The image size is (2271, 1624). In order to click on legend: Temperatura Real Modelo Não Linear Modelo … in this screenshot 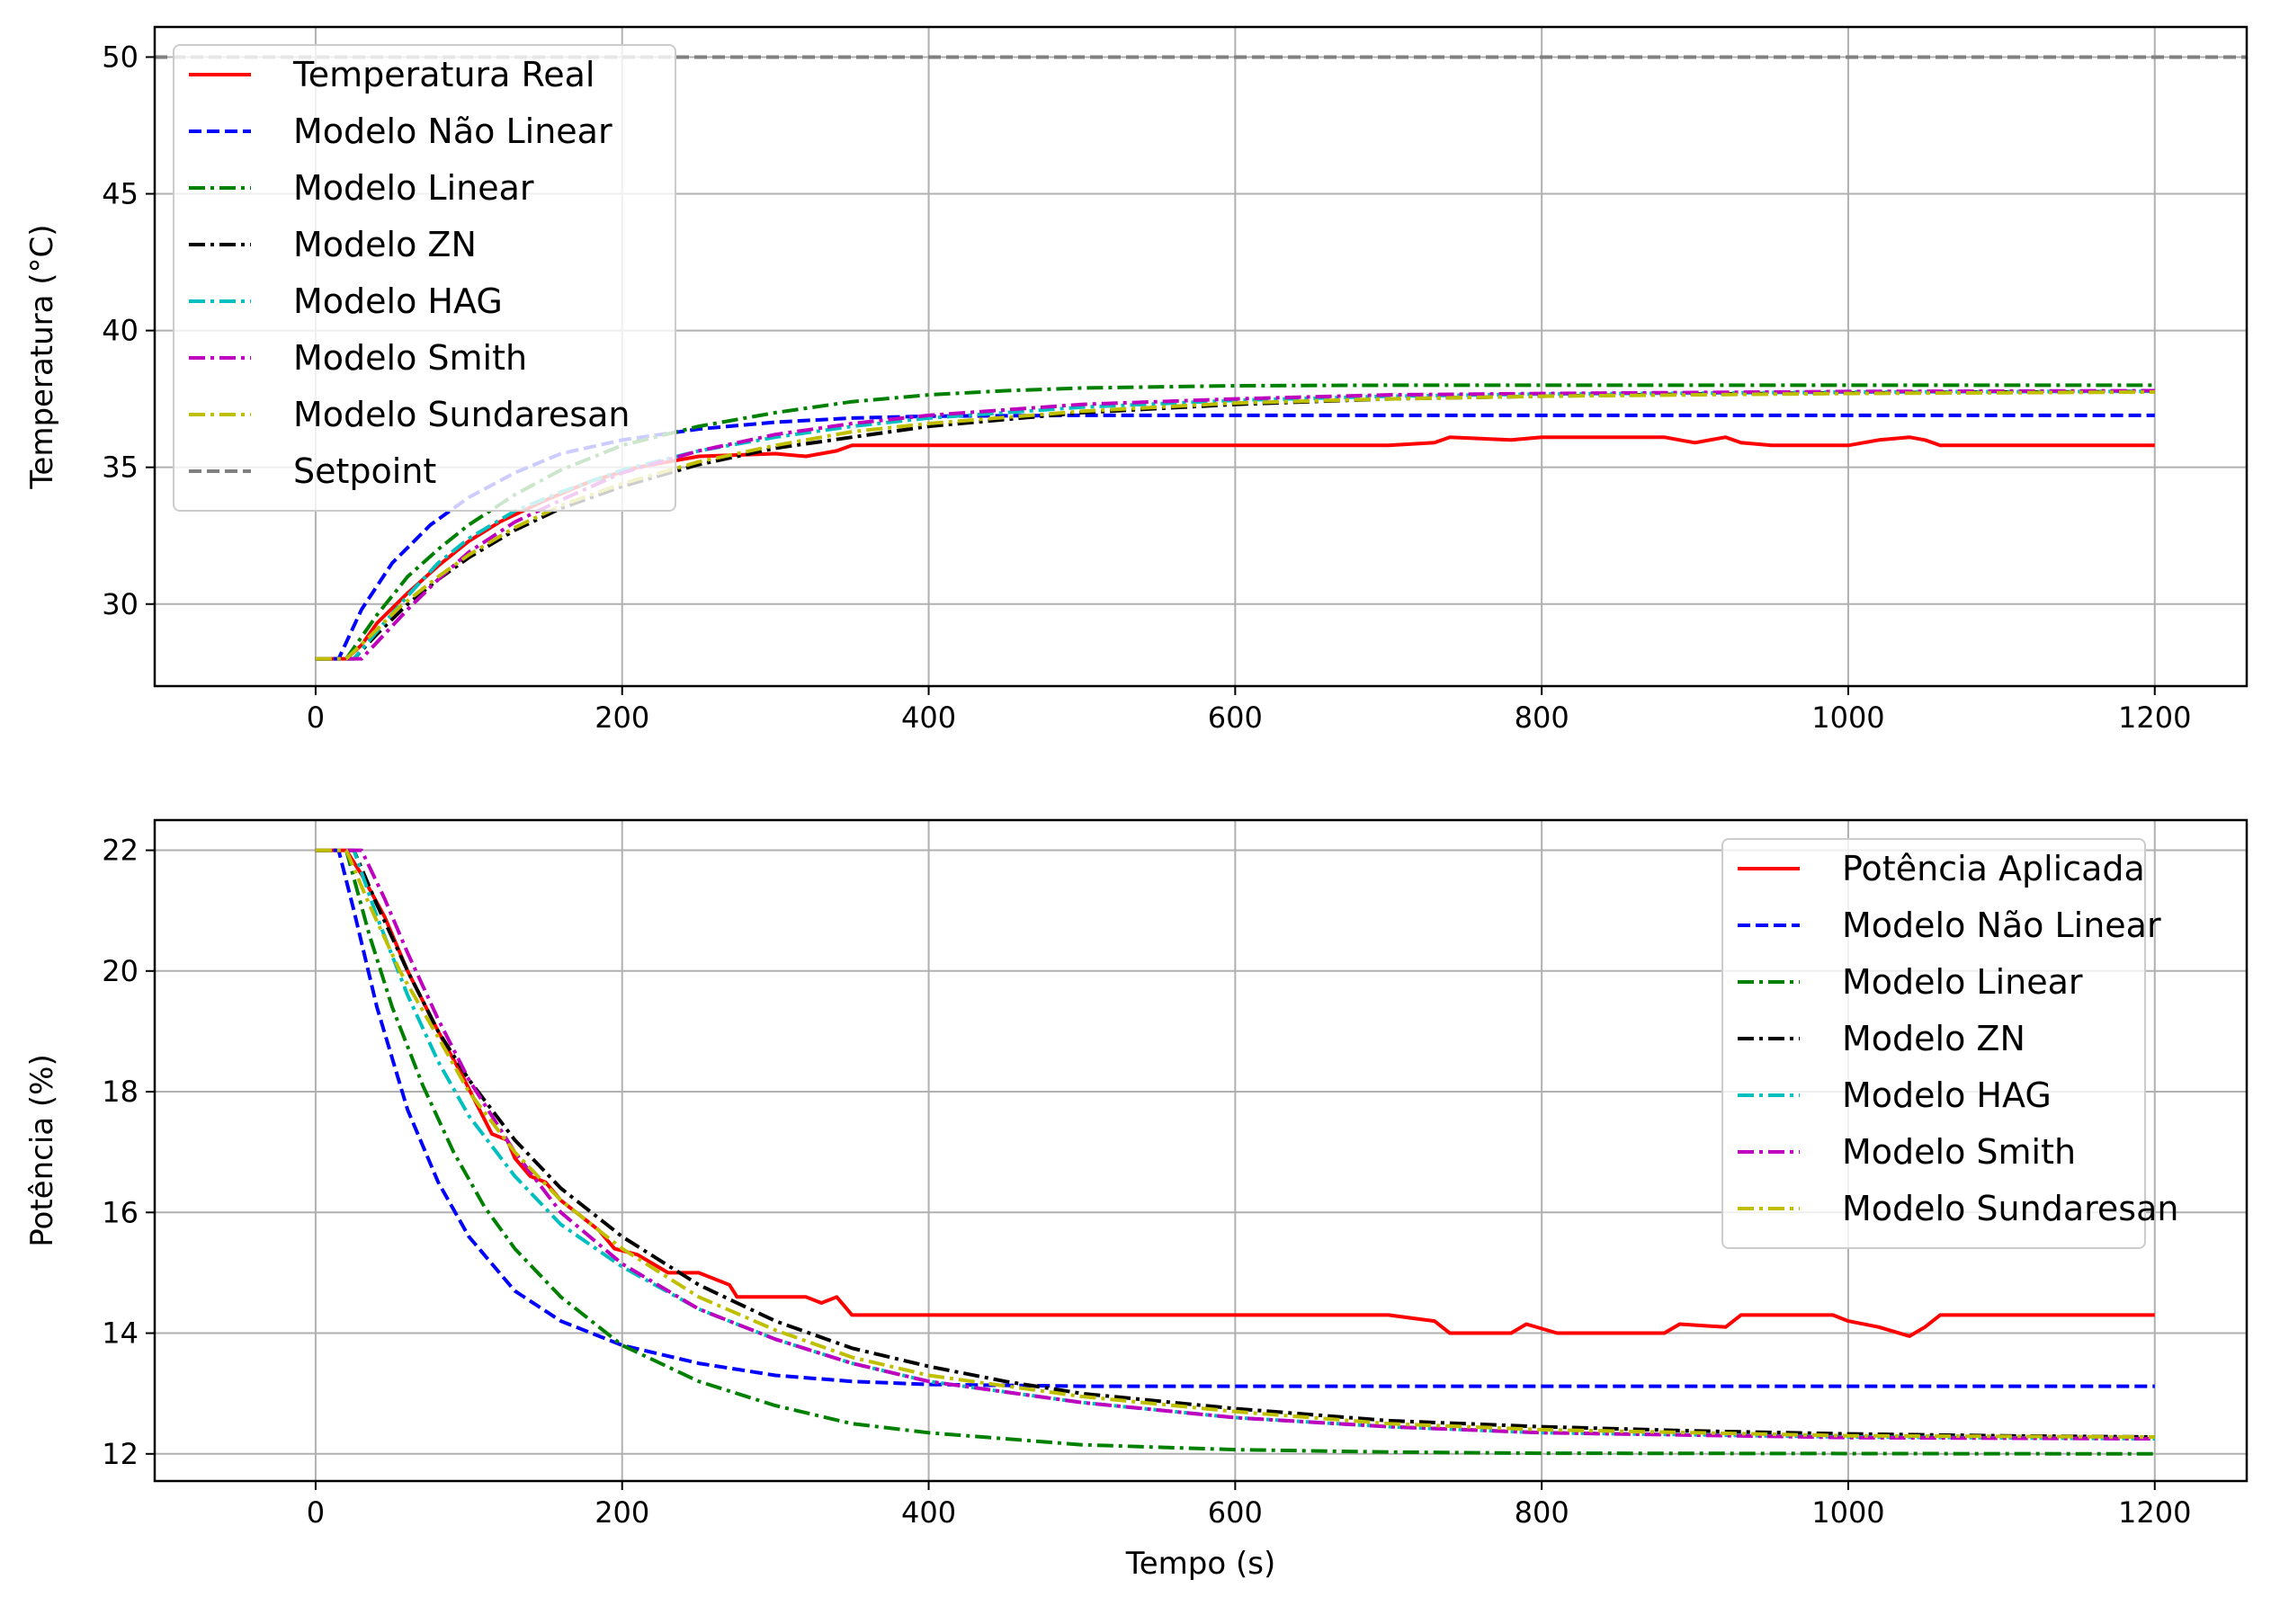, I will do `click(424, 278)`.